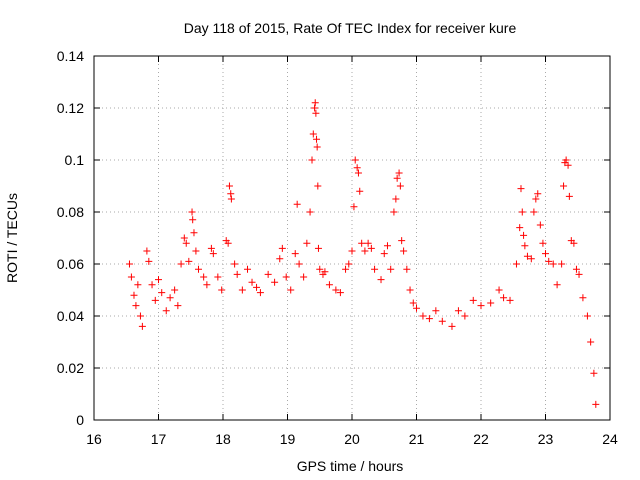 The height and width of the screenshot is (480, 640). I want to click on y-tick-label: 0.1, so click(75, 160).